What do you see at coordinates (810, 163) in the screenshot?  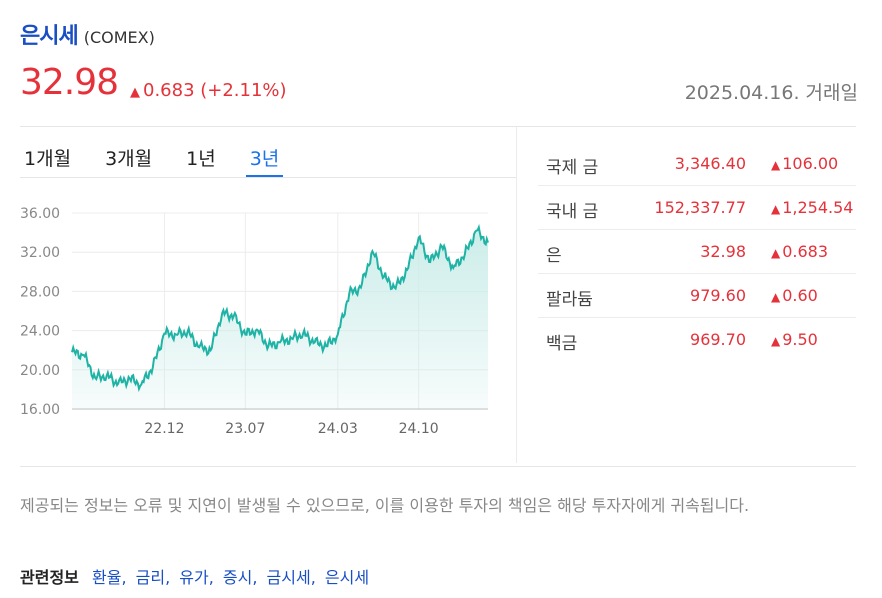 I see `metal-change-text: 106.00` at bounding box center [810, 163].